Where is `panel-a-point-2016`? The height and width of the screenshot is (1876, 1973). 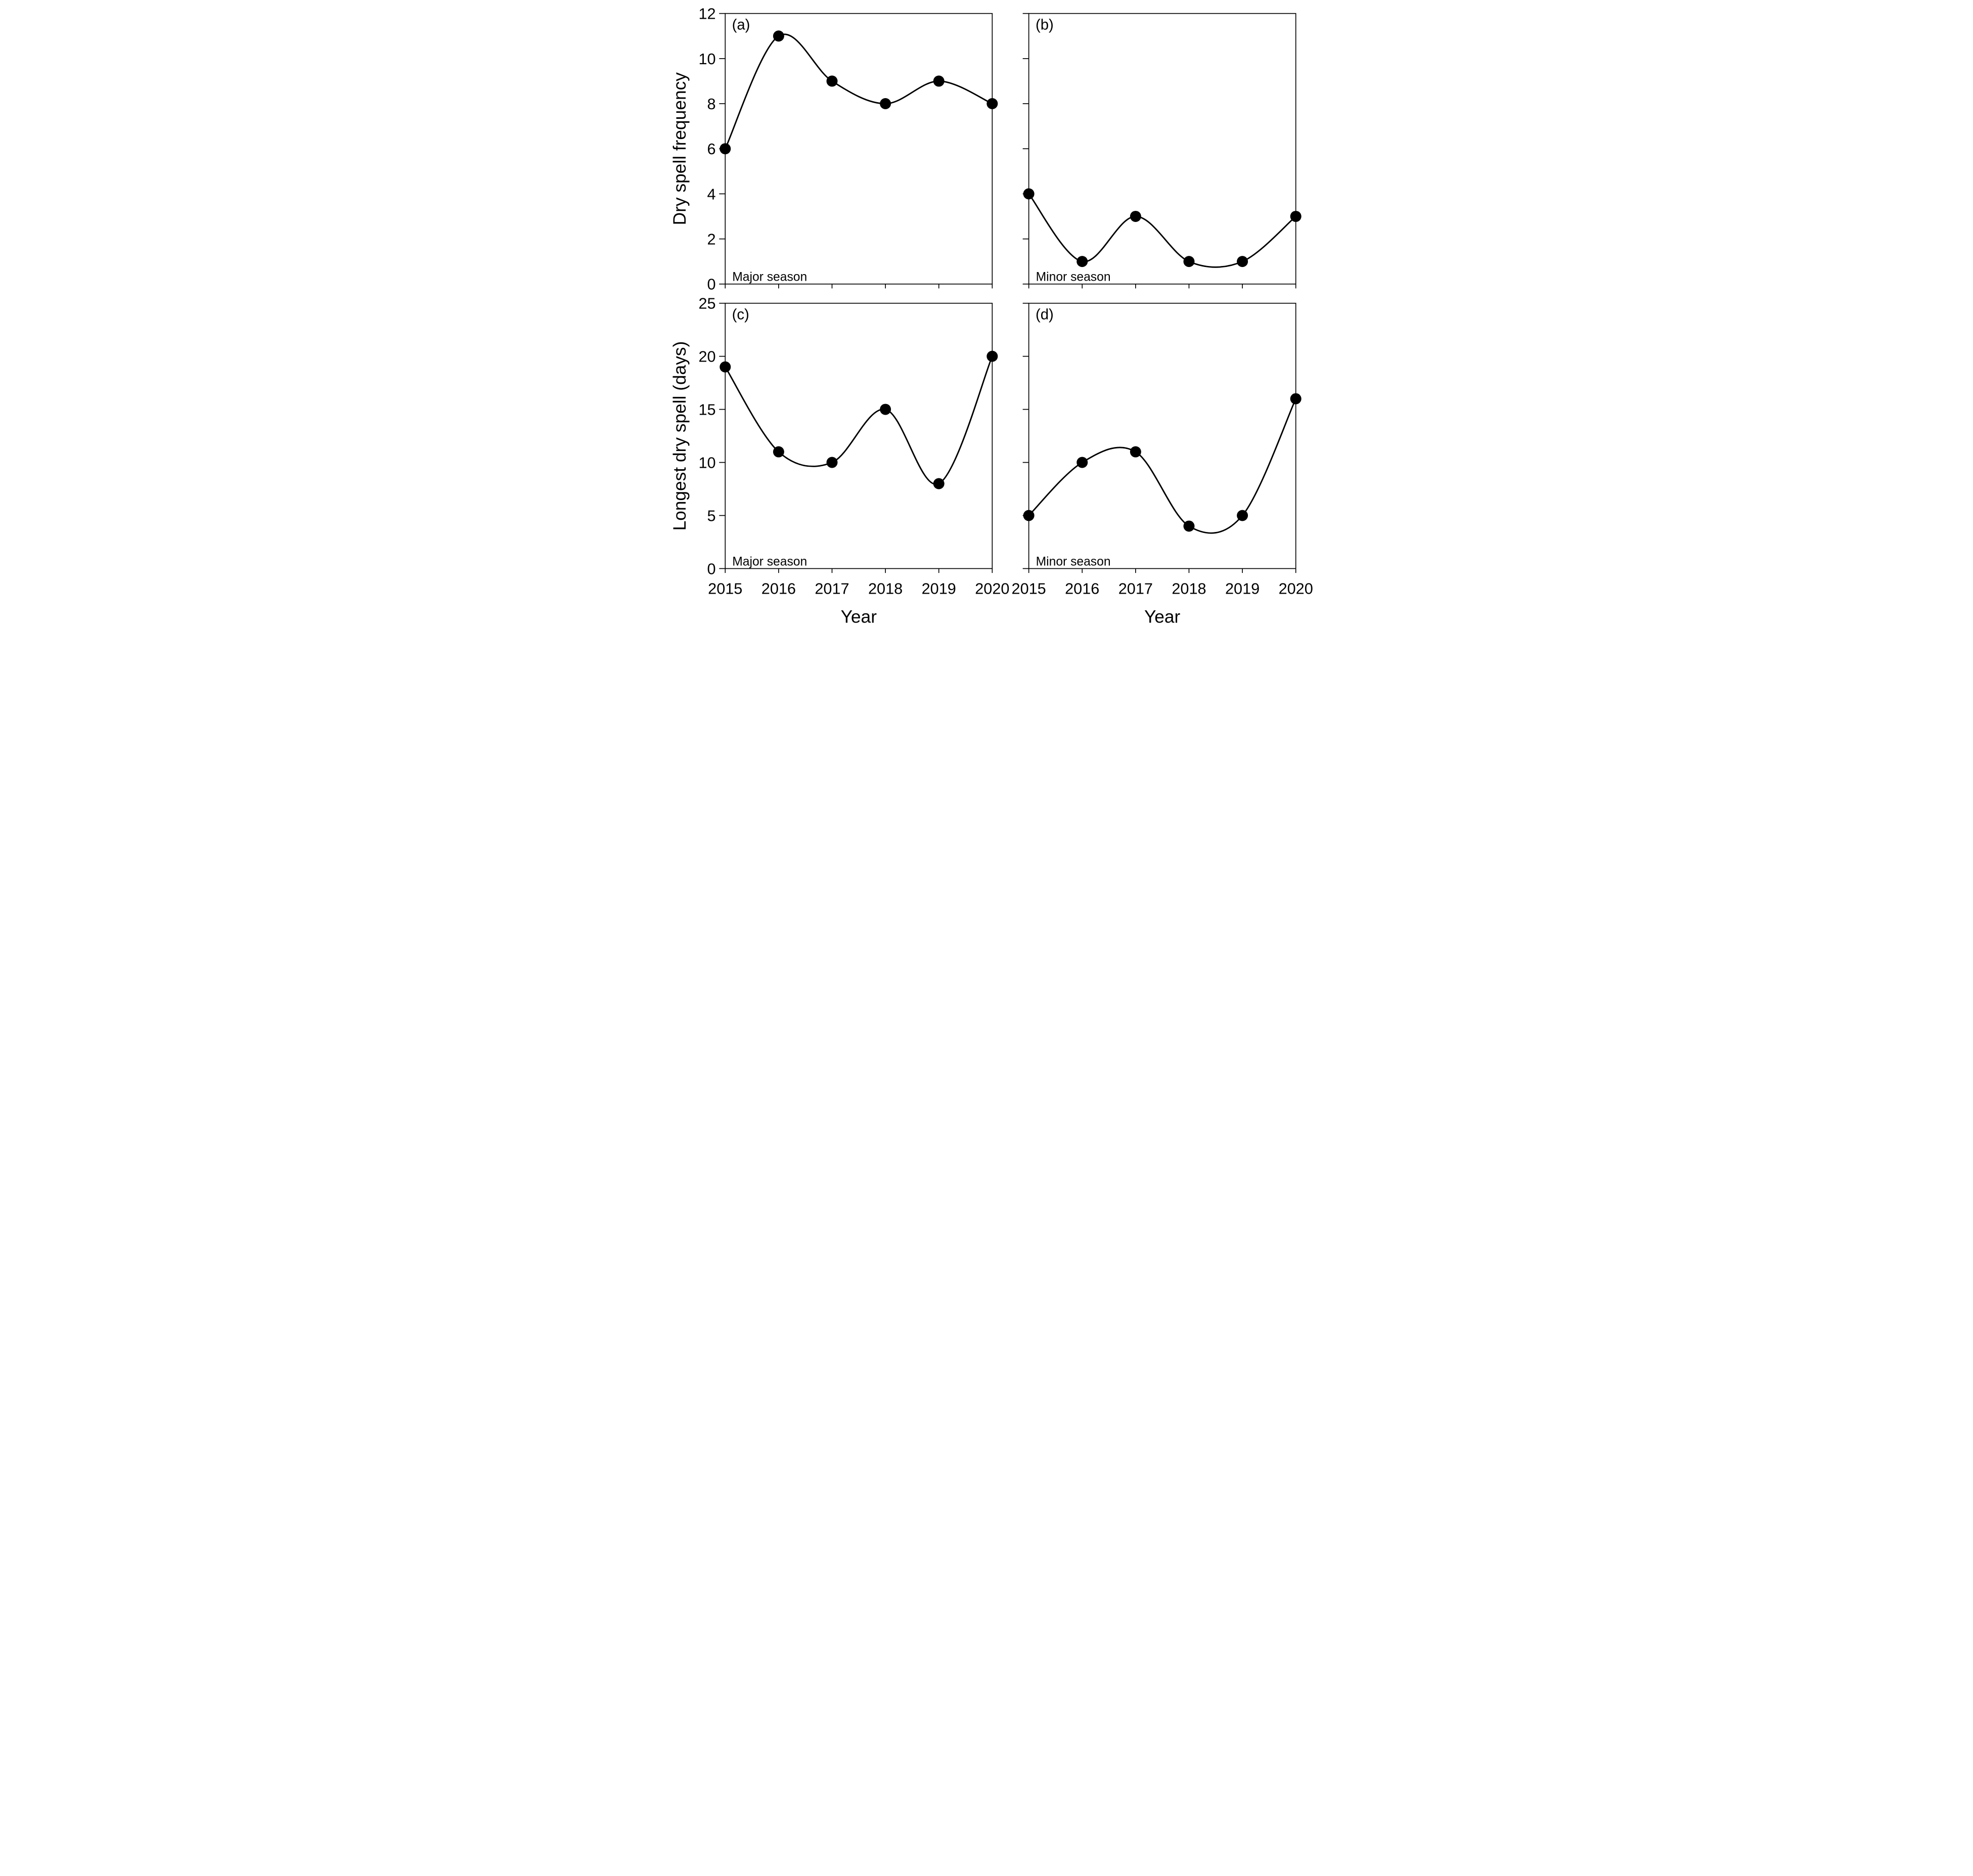
panel-a-point-2016 is located at coordinates (778, 36).